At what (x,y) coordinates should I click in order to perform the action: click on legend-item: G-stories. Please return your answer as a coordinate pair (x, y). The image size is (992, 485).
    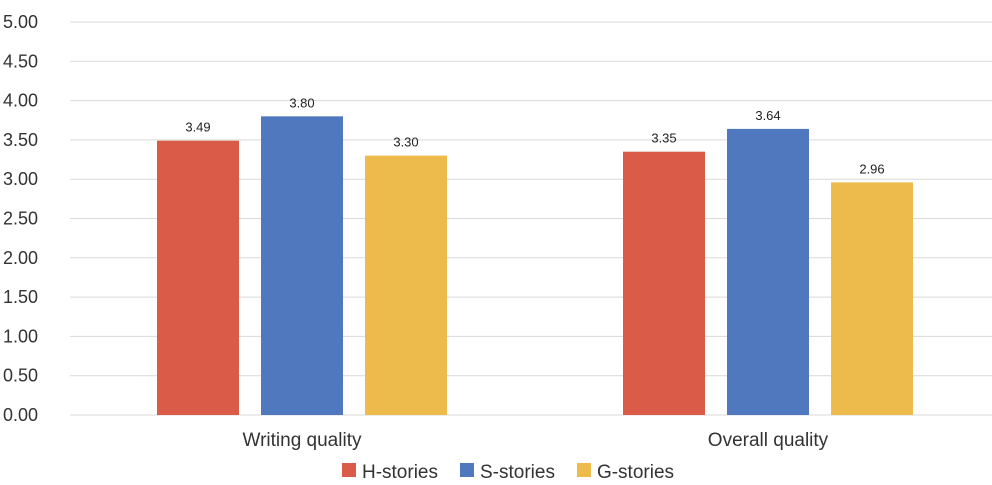
    Looking at the image, I should click on (625, 472).